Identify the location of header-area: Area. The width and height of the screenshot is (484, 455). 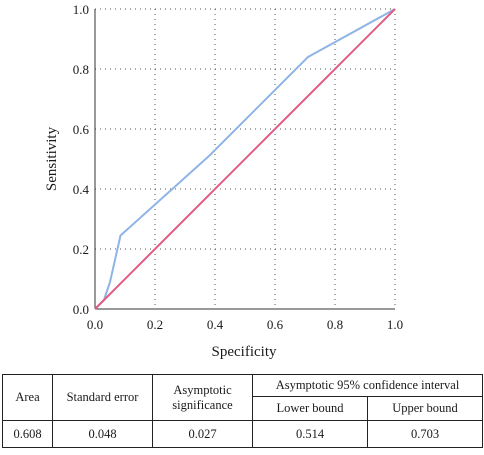
(27, 397).